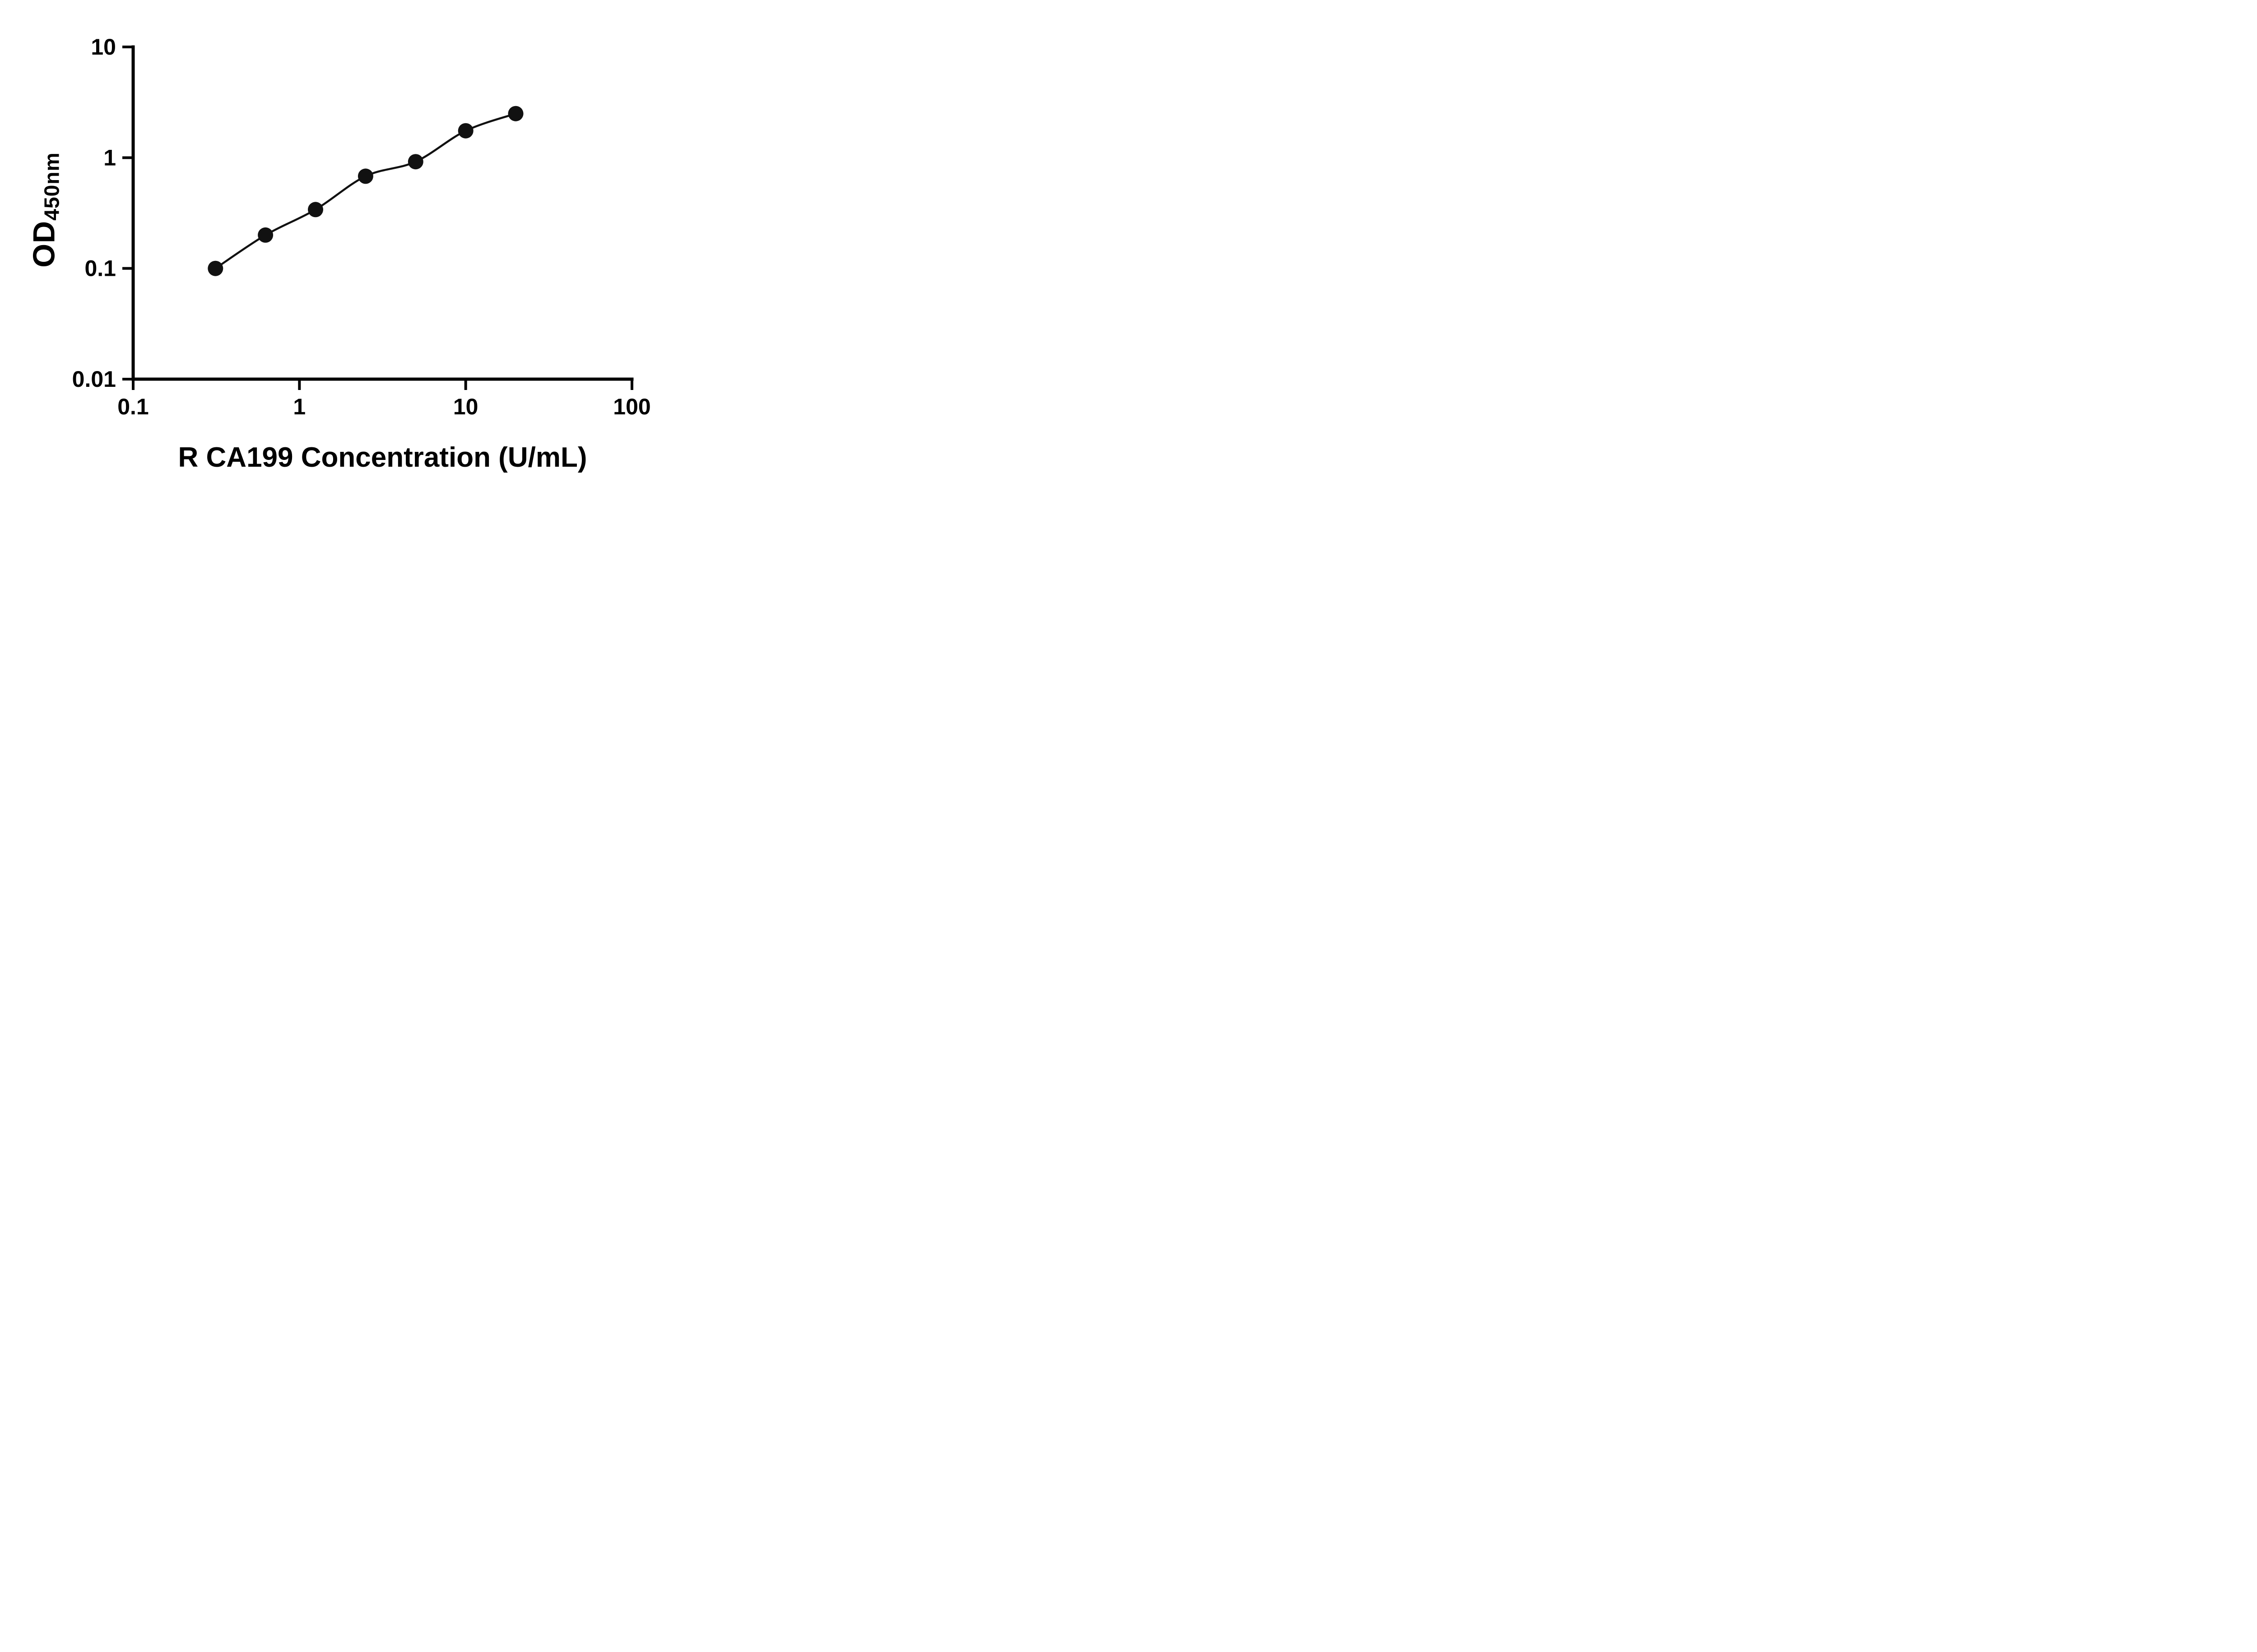 The width and height of the screenshot is (2257, 1652). I want to click on y-tick-label: 1, so click(110, 157).